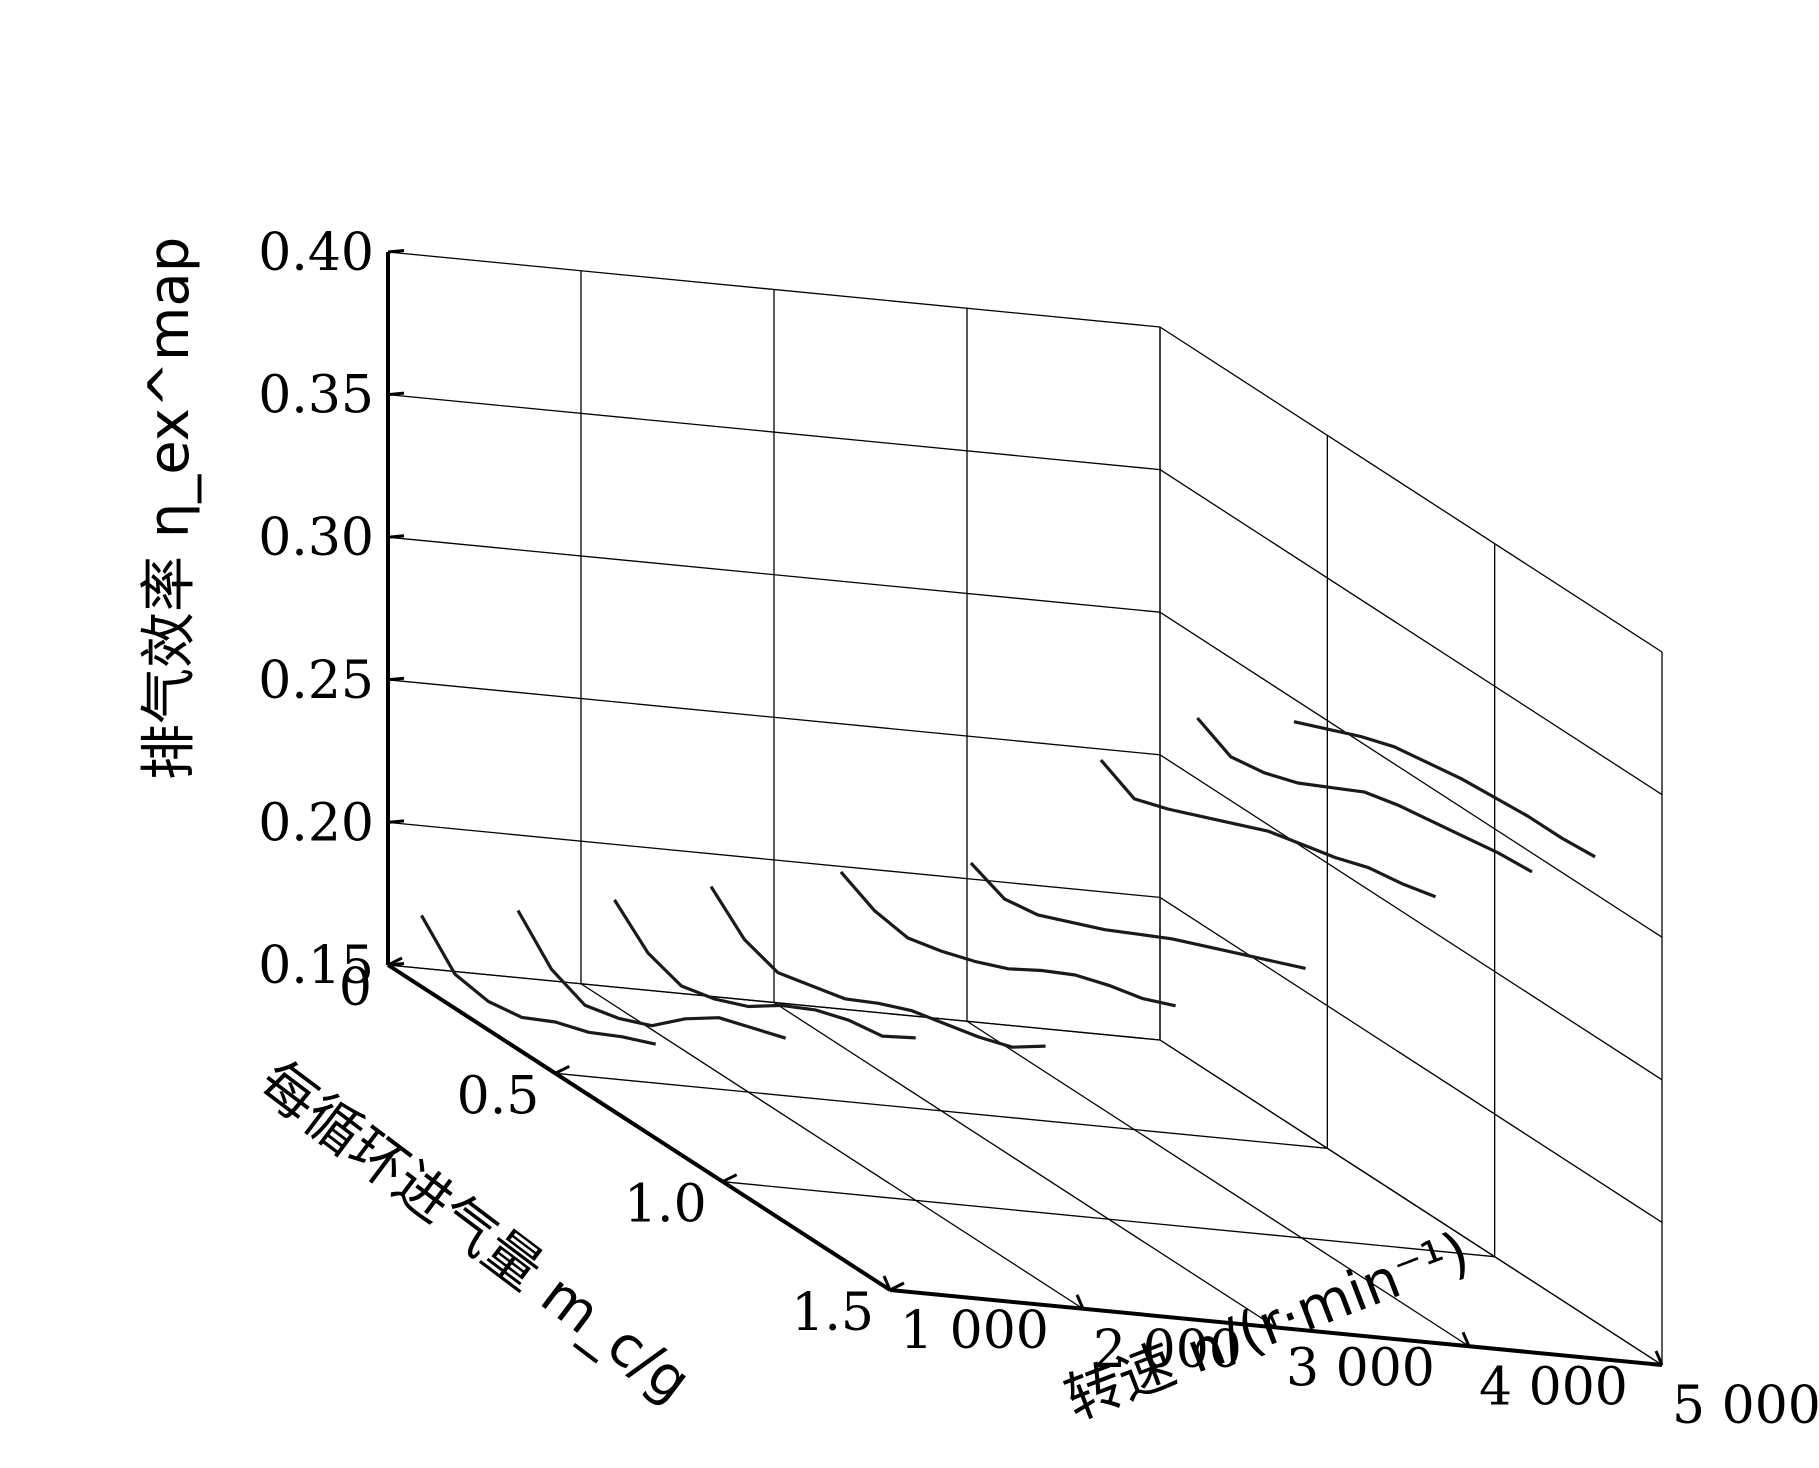  Describe the element at coordinates (665, 1205) in the screenshot. I see `y-tick-label: 1.0` at that location.